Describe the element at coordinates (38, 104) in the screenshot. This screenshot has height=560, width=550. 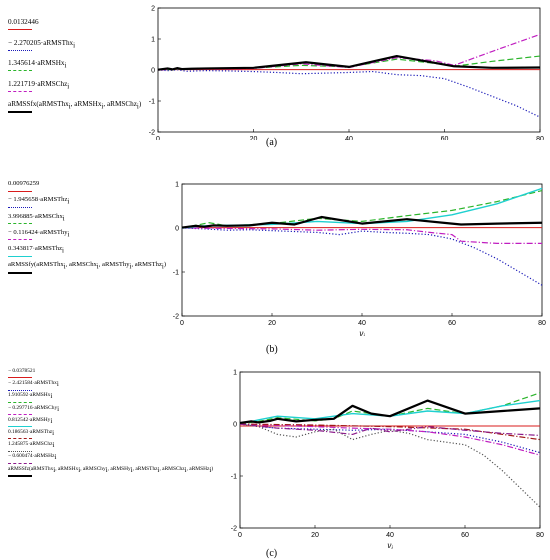
I see `legend-expression-part: aRMSSfx(aRMSThx` at that location.